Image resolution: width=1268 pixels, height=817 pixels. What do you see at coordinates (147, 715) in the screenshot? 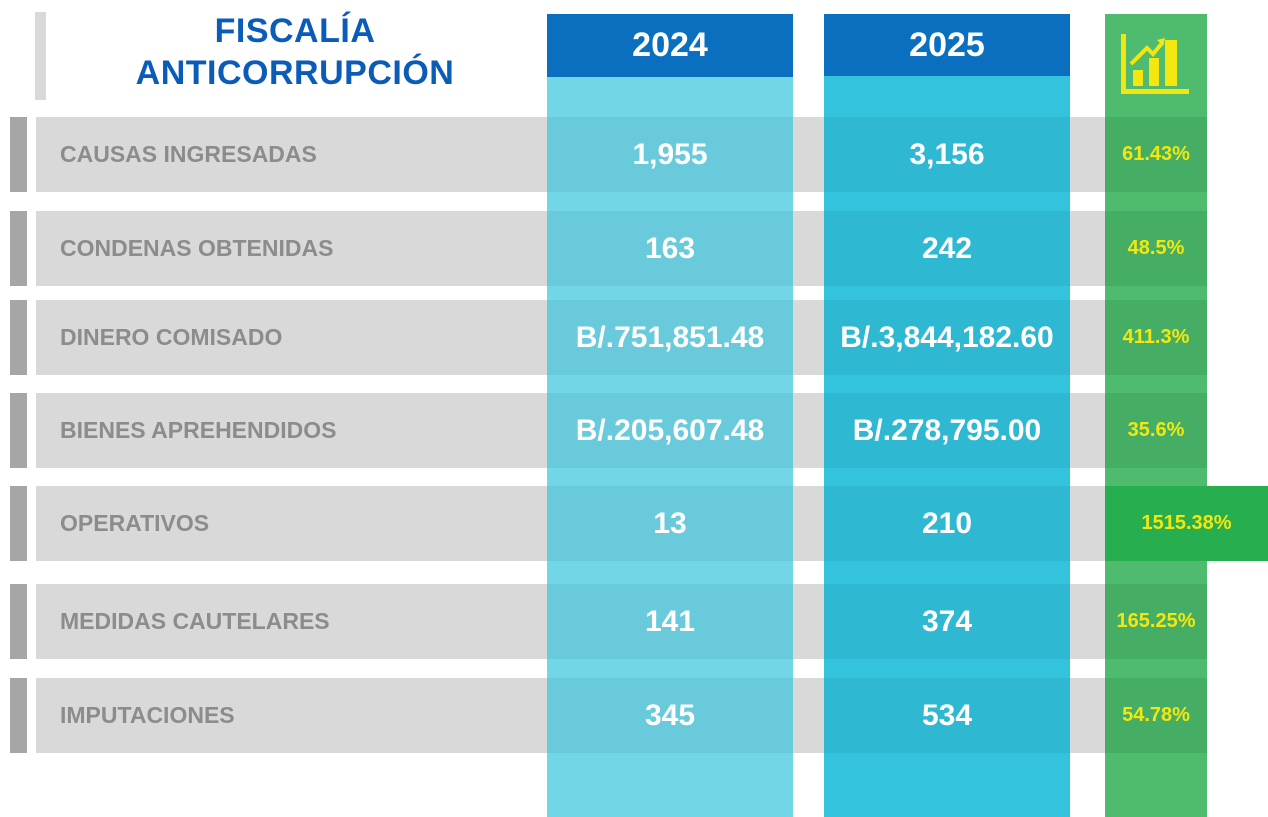
I see `row-label: IMPUTACIONES` at bounding box center [147, 715].